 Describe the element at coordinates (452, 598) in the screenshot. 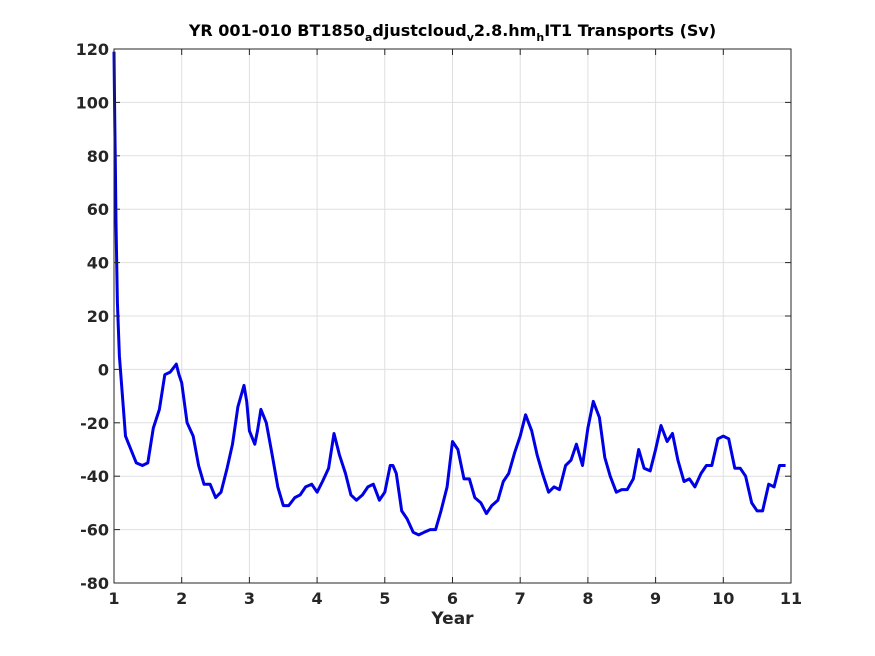

I see `x-tick-label: 6` at that location.